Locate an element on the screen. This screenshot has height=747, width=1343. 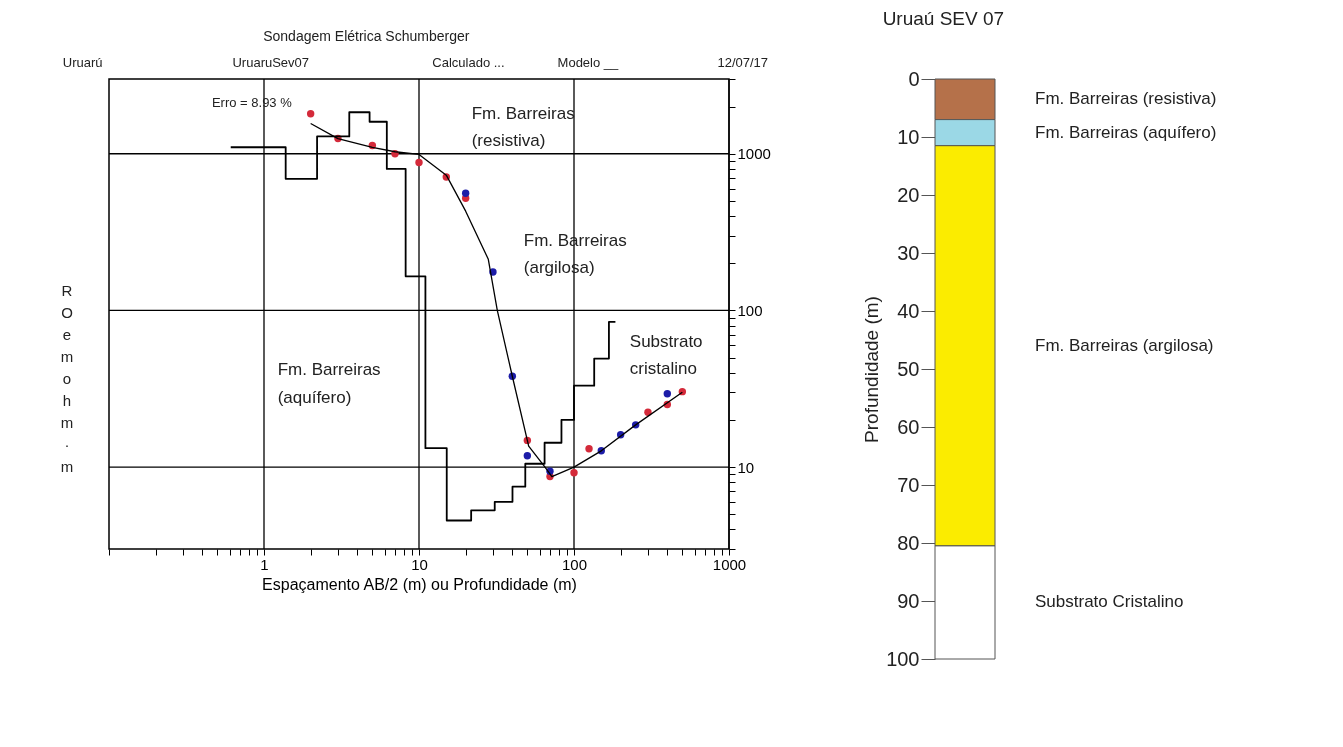
y-tick-label: 60 is located at coordinates (908, 426).